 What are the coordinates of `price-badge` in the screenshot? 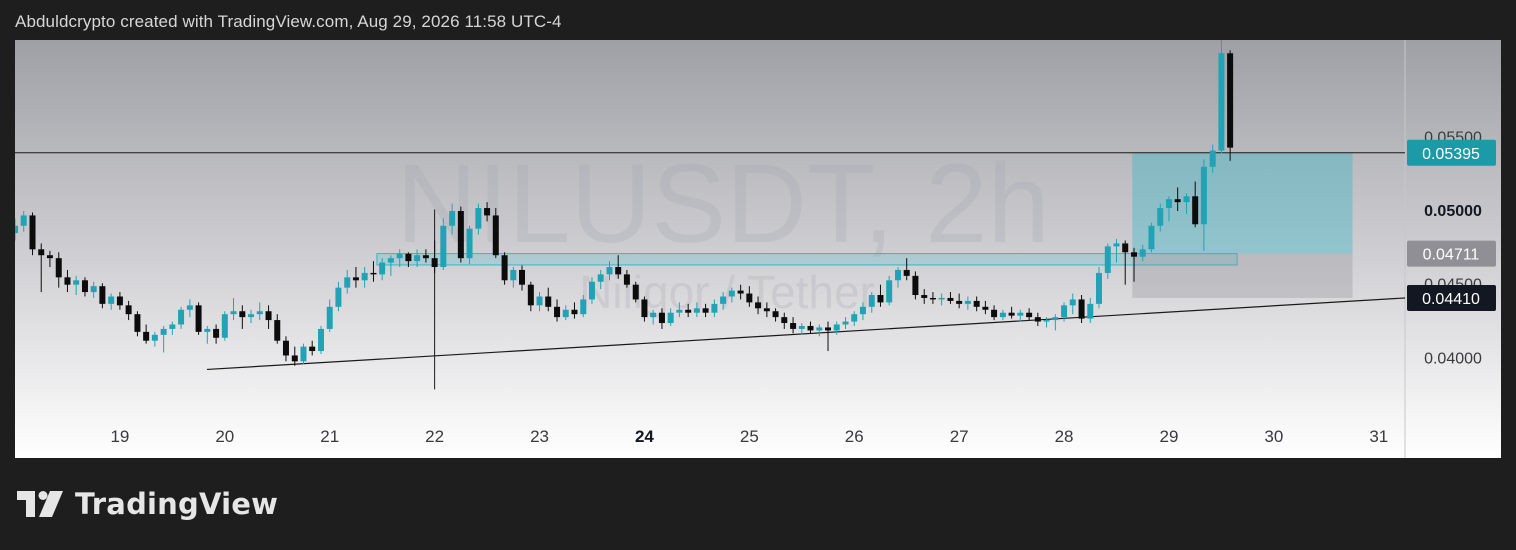 It's located at (1451, 152).